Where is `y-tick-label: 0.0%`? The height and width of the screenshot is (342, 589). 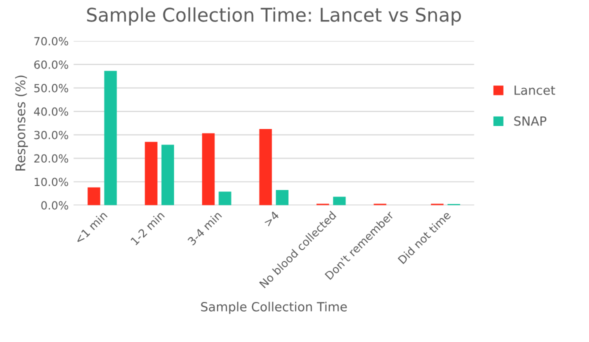 y-tick-label: 0.0% is located at coordinates (54, 205).